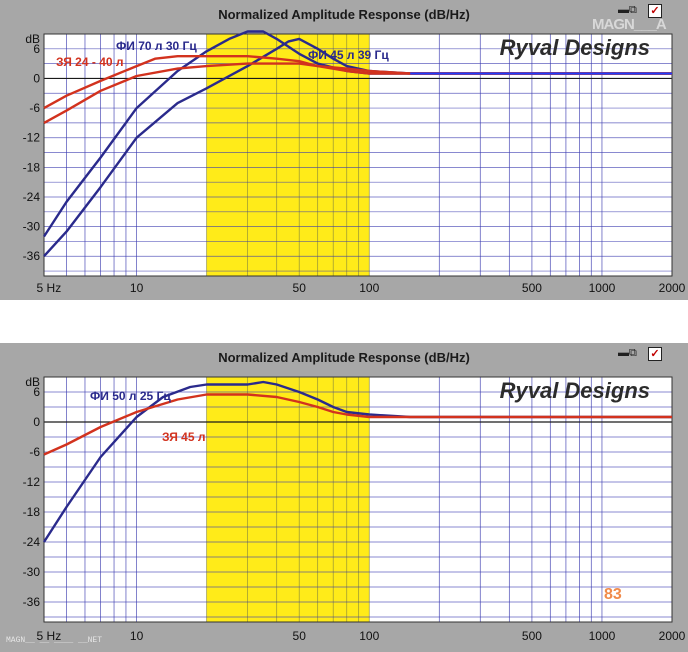 Image resolution: width=688 pixels, height=652 pixels. I want to click on page-number-label: 83, so click(613, 594).